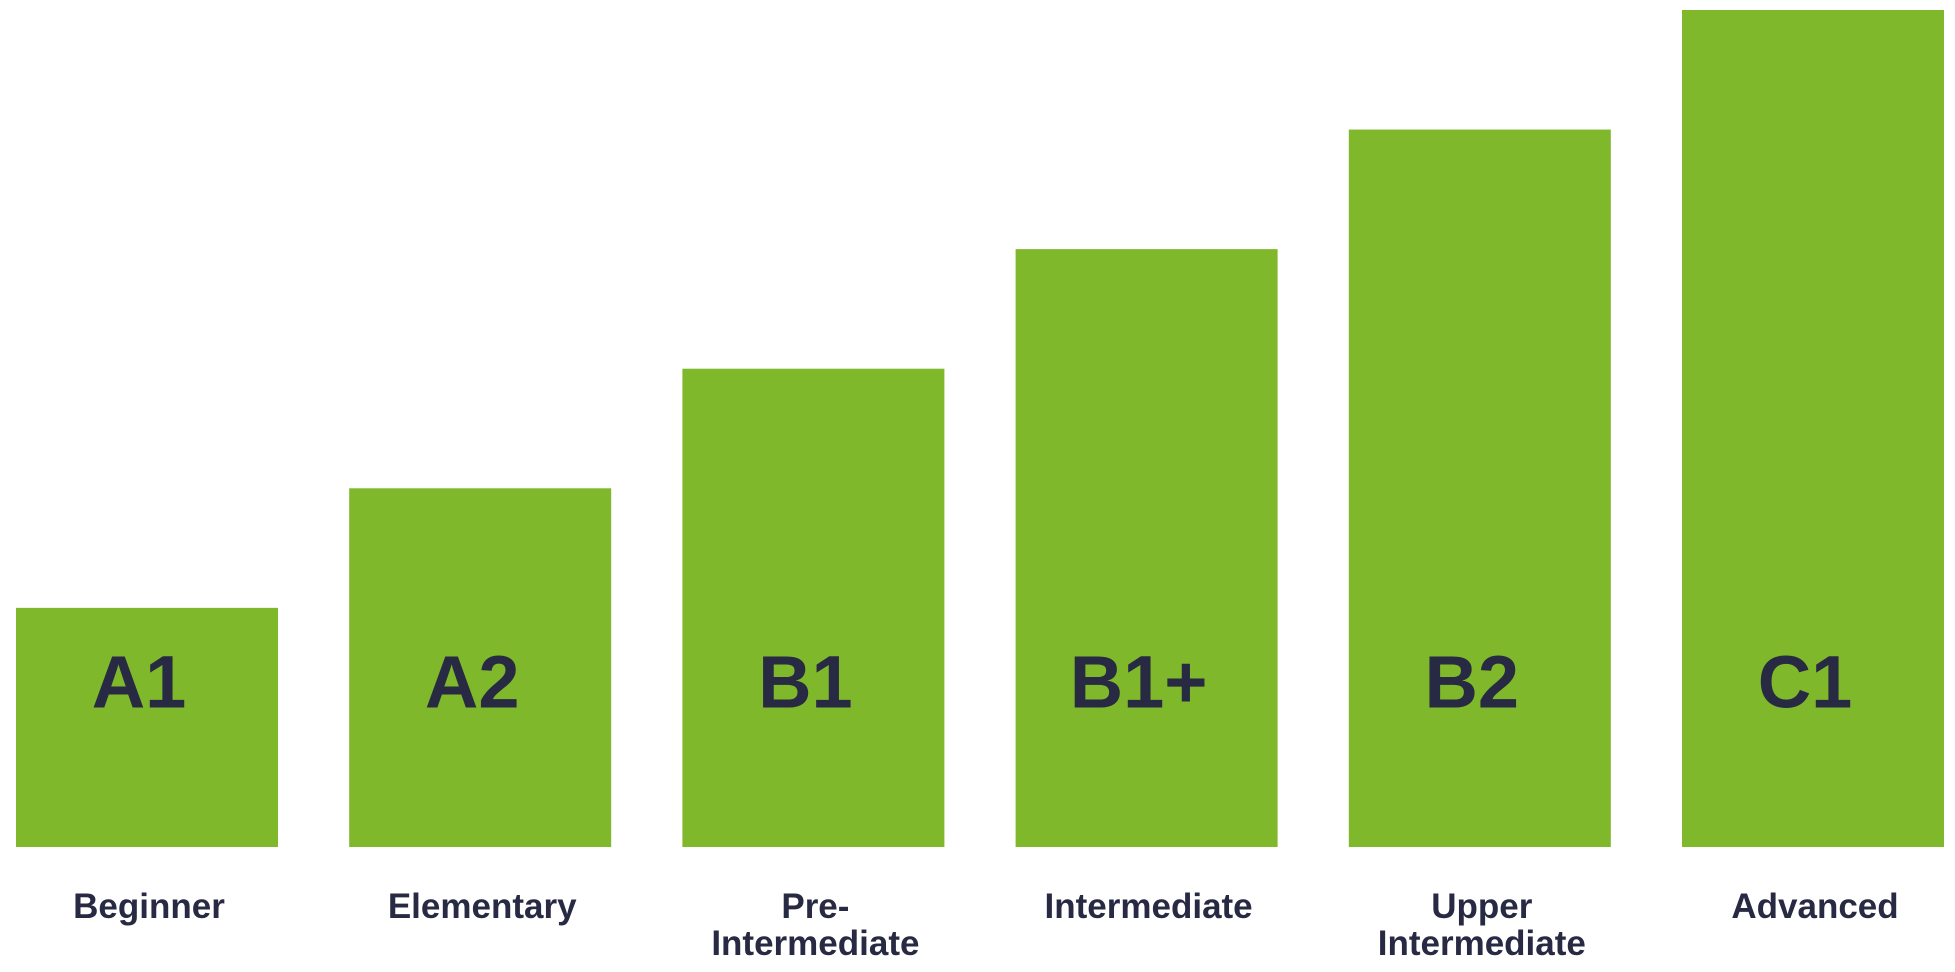 The width and height of the screenshot is (1955, 972). Describe the element at coordinates (1814, 906) in the screenshot. I see `category-label: Advanced` at that location.